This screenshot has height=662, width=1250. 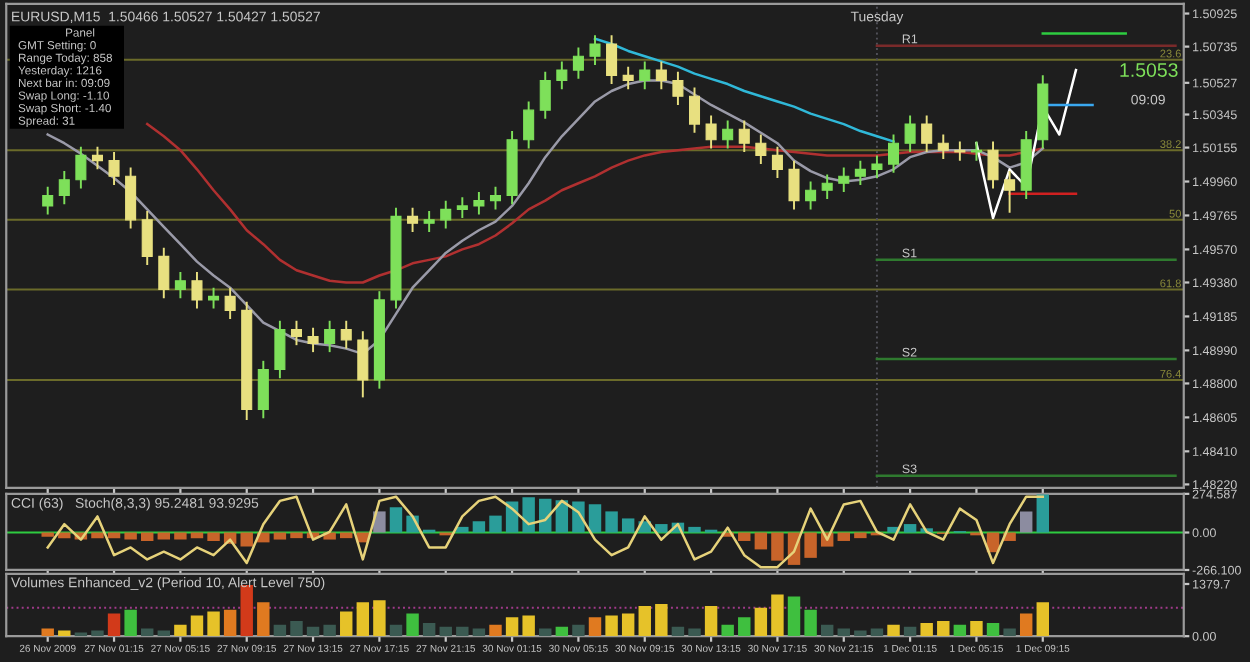 What do you see at coordinates (1149, 70) in the screenshot?
I see `annotation: 1.5053` at bounding box center [1149, 70].